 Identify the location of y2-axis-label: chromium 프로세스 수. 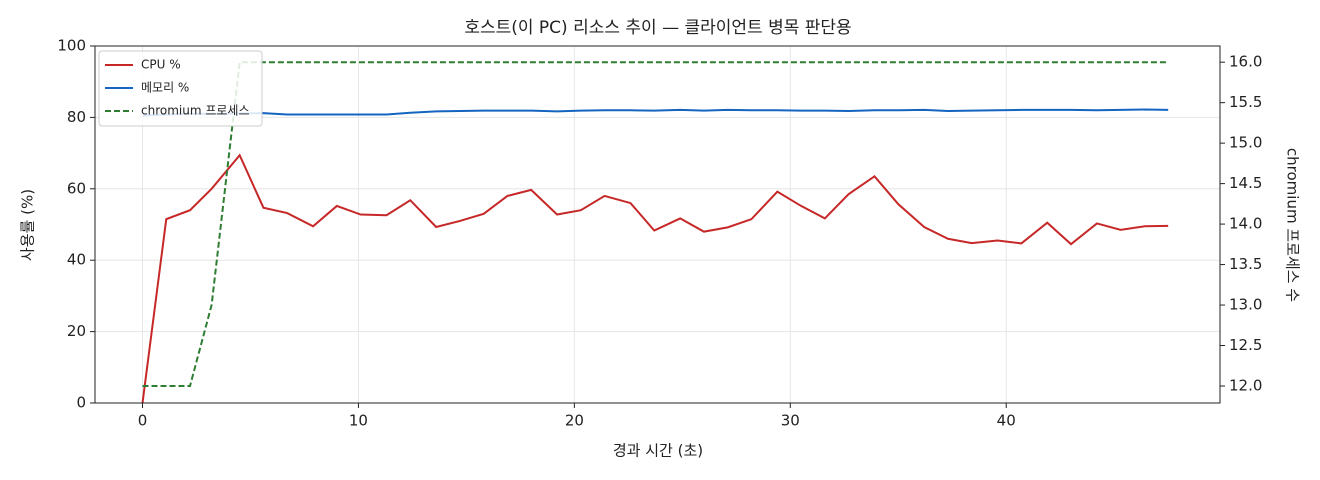
(1293, 225).